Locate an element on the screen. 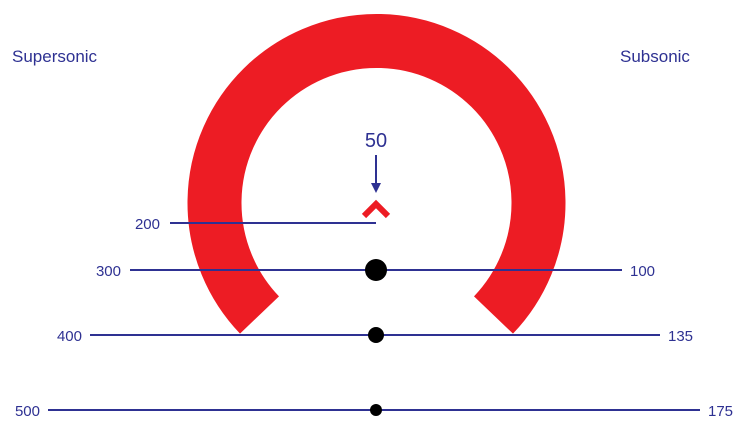  dot-small is located at coordinates (376, 410).